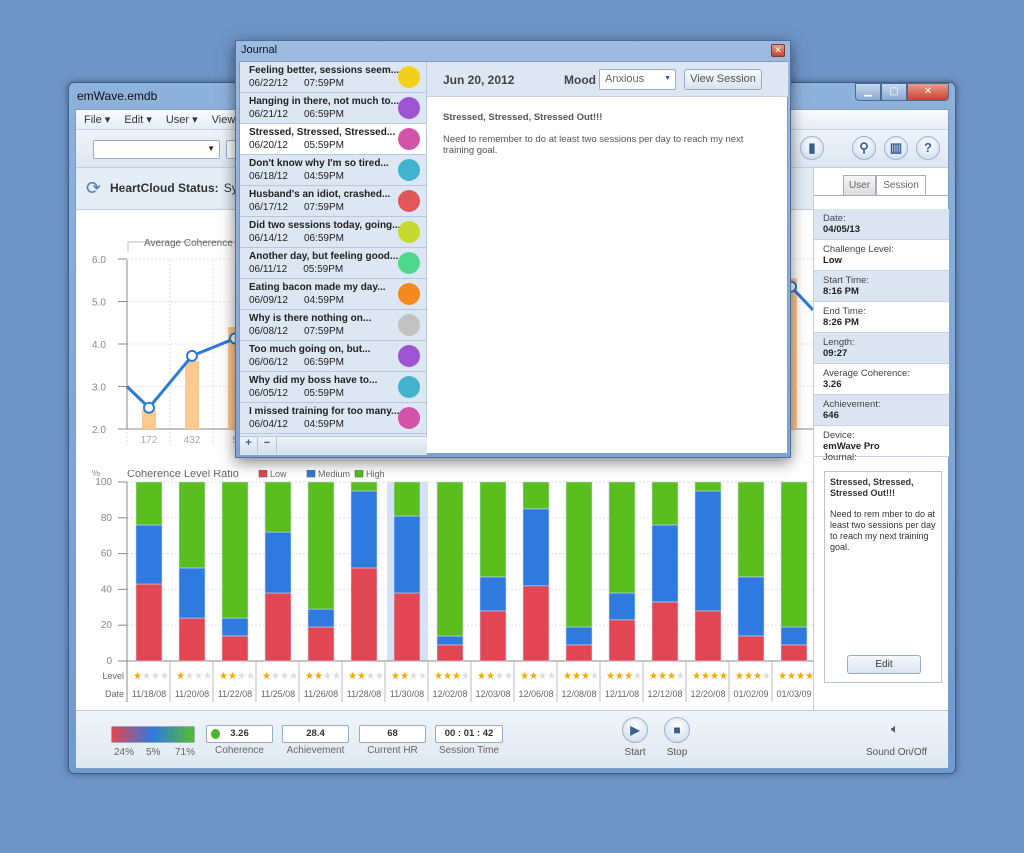  I want to click on journal-entry-date: 06/09/12, so click(268, 300).